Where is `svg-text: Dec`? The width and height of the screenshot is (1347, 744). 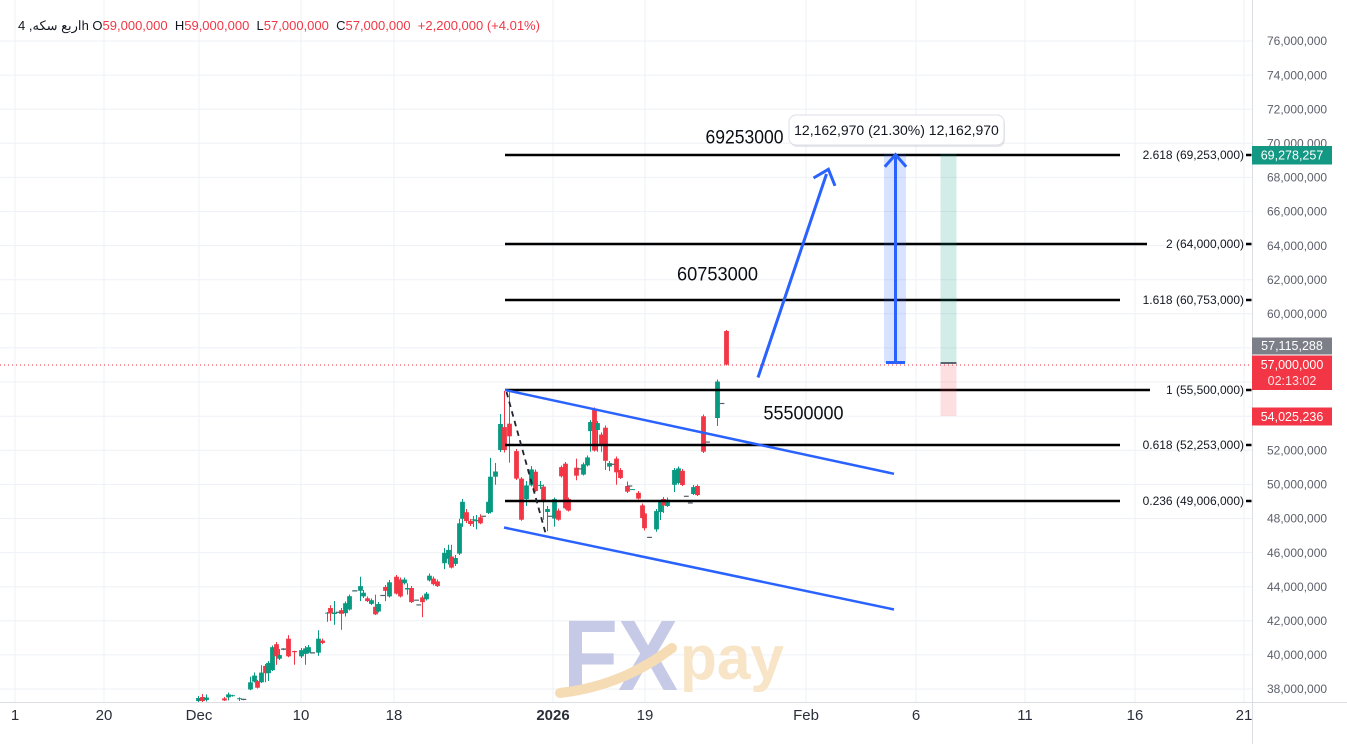
svg-text: Dec is located at coordinates (199, 715).